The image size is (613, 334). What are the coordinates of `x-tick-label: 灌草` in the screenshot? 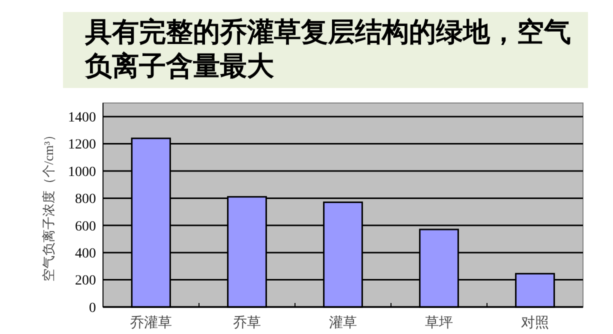 It's located at (343, 323).